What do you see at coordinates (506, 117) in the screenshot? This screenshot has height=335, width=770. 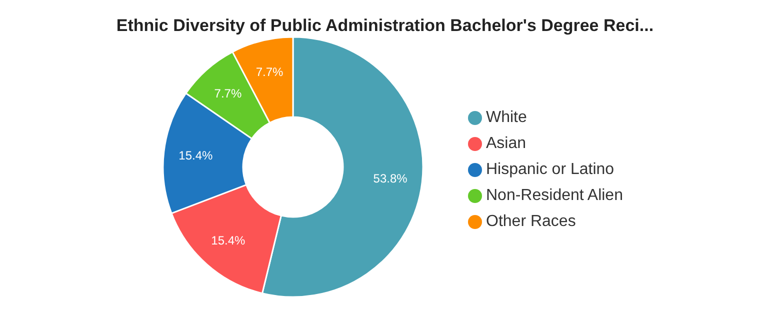 I see `legend-label: White` at bounding box center [506, 117].